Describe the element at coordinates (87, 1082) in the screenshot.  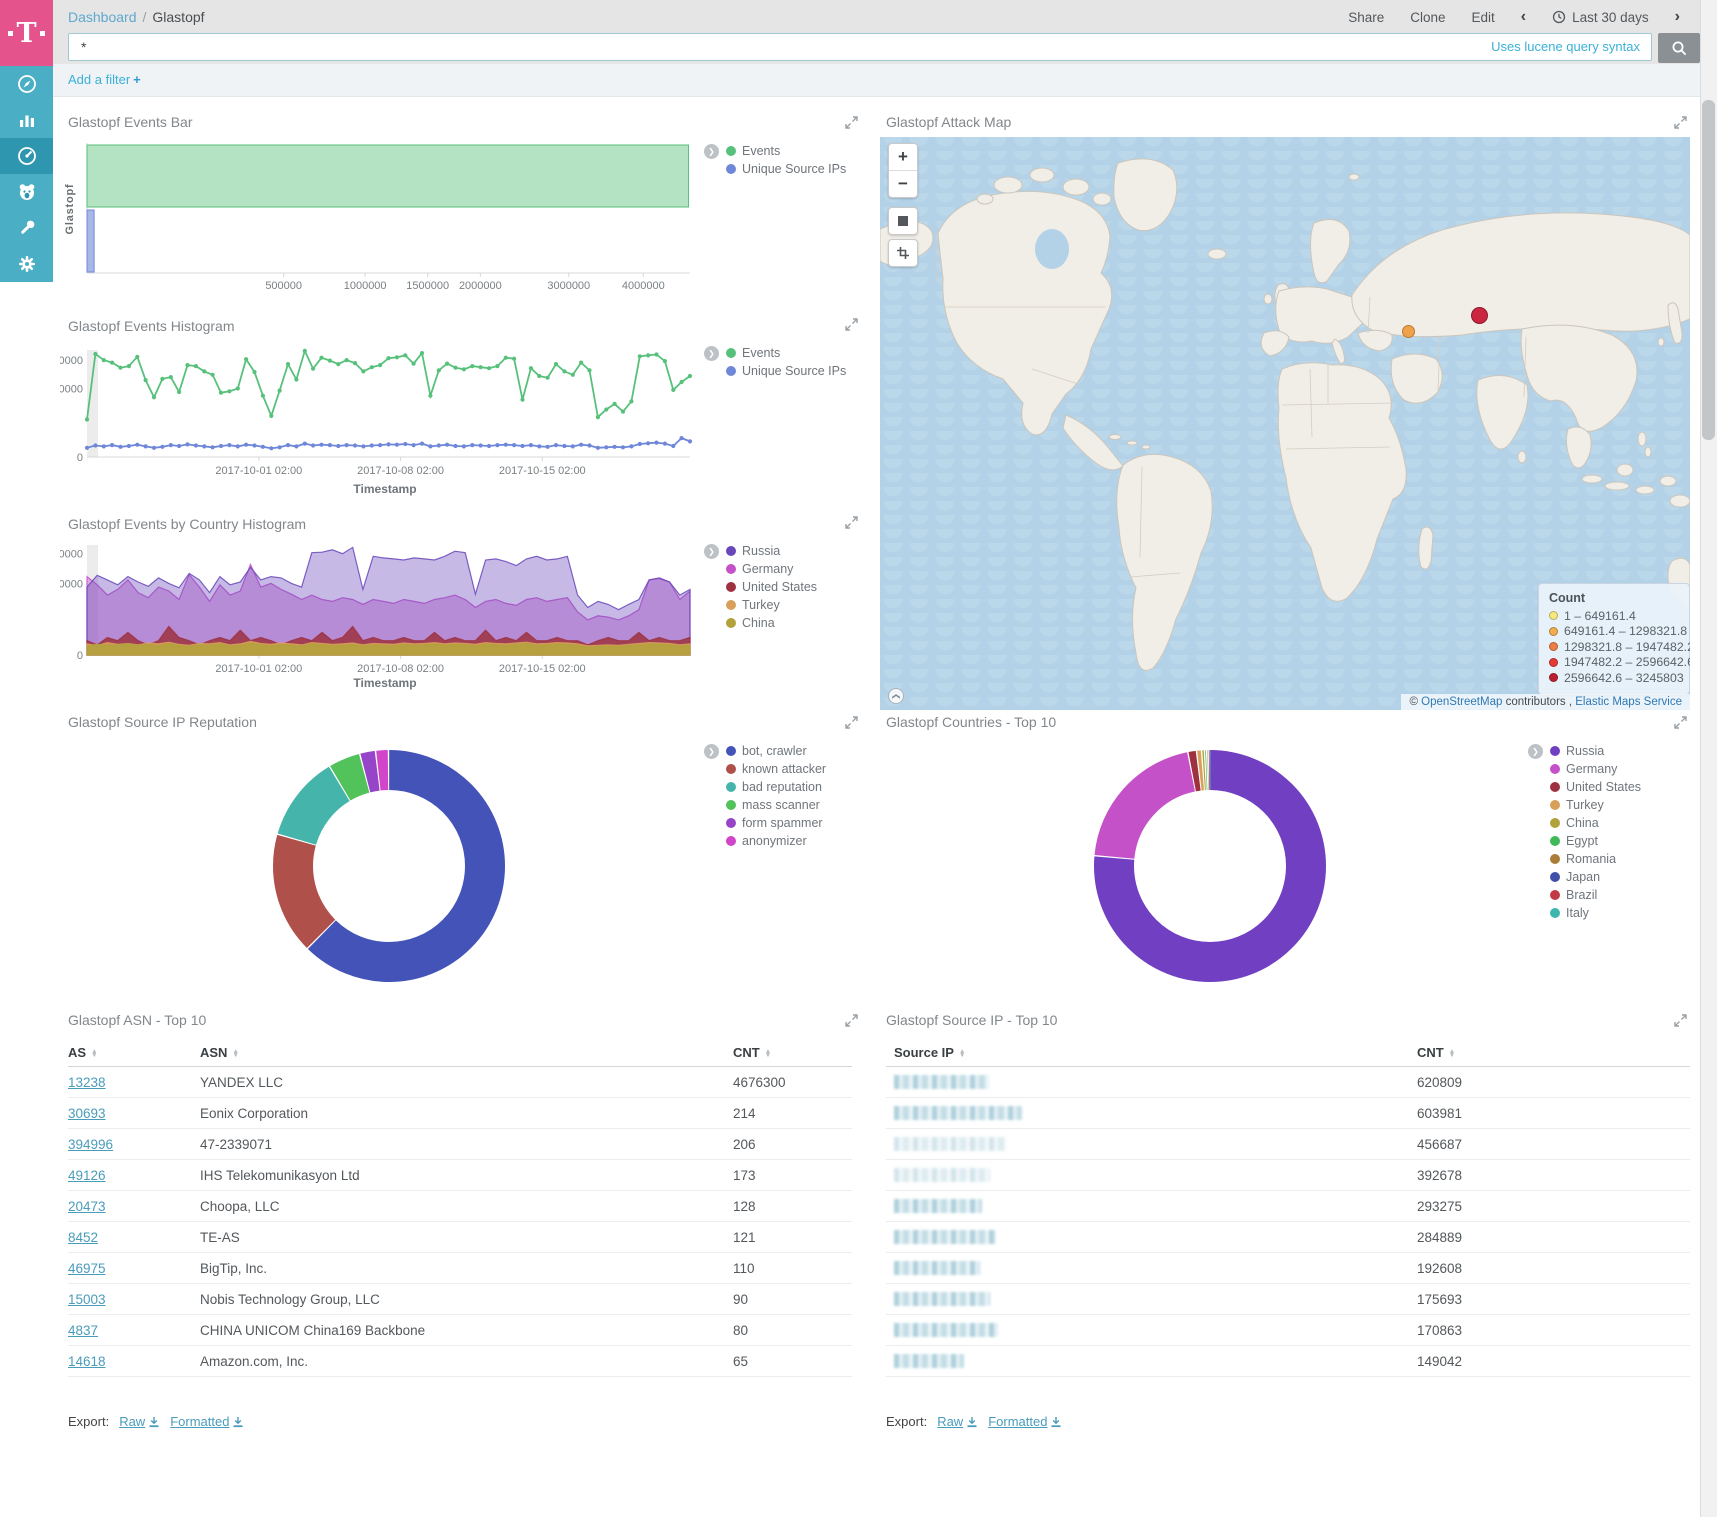
I see `as-number-link: 13238` at that location.